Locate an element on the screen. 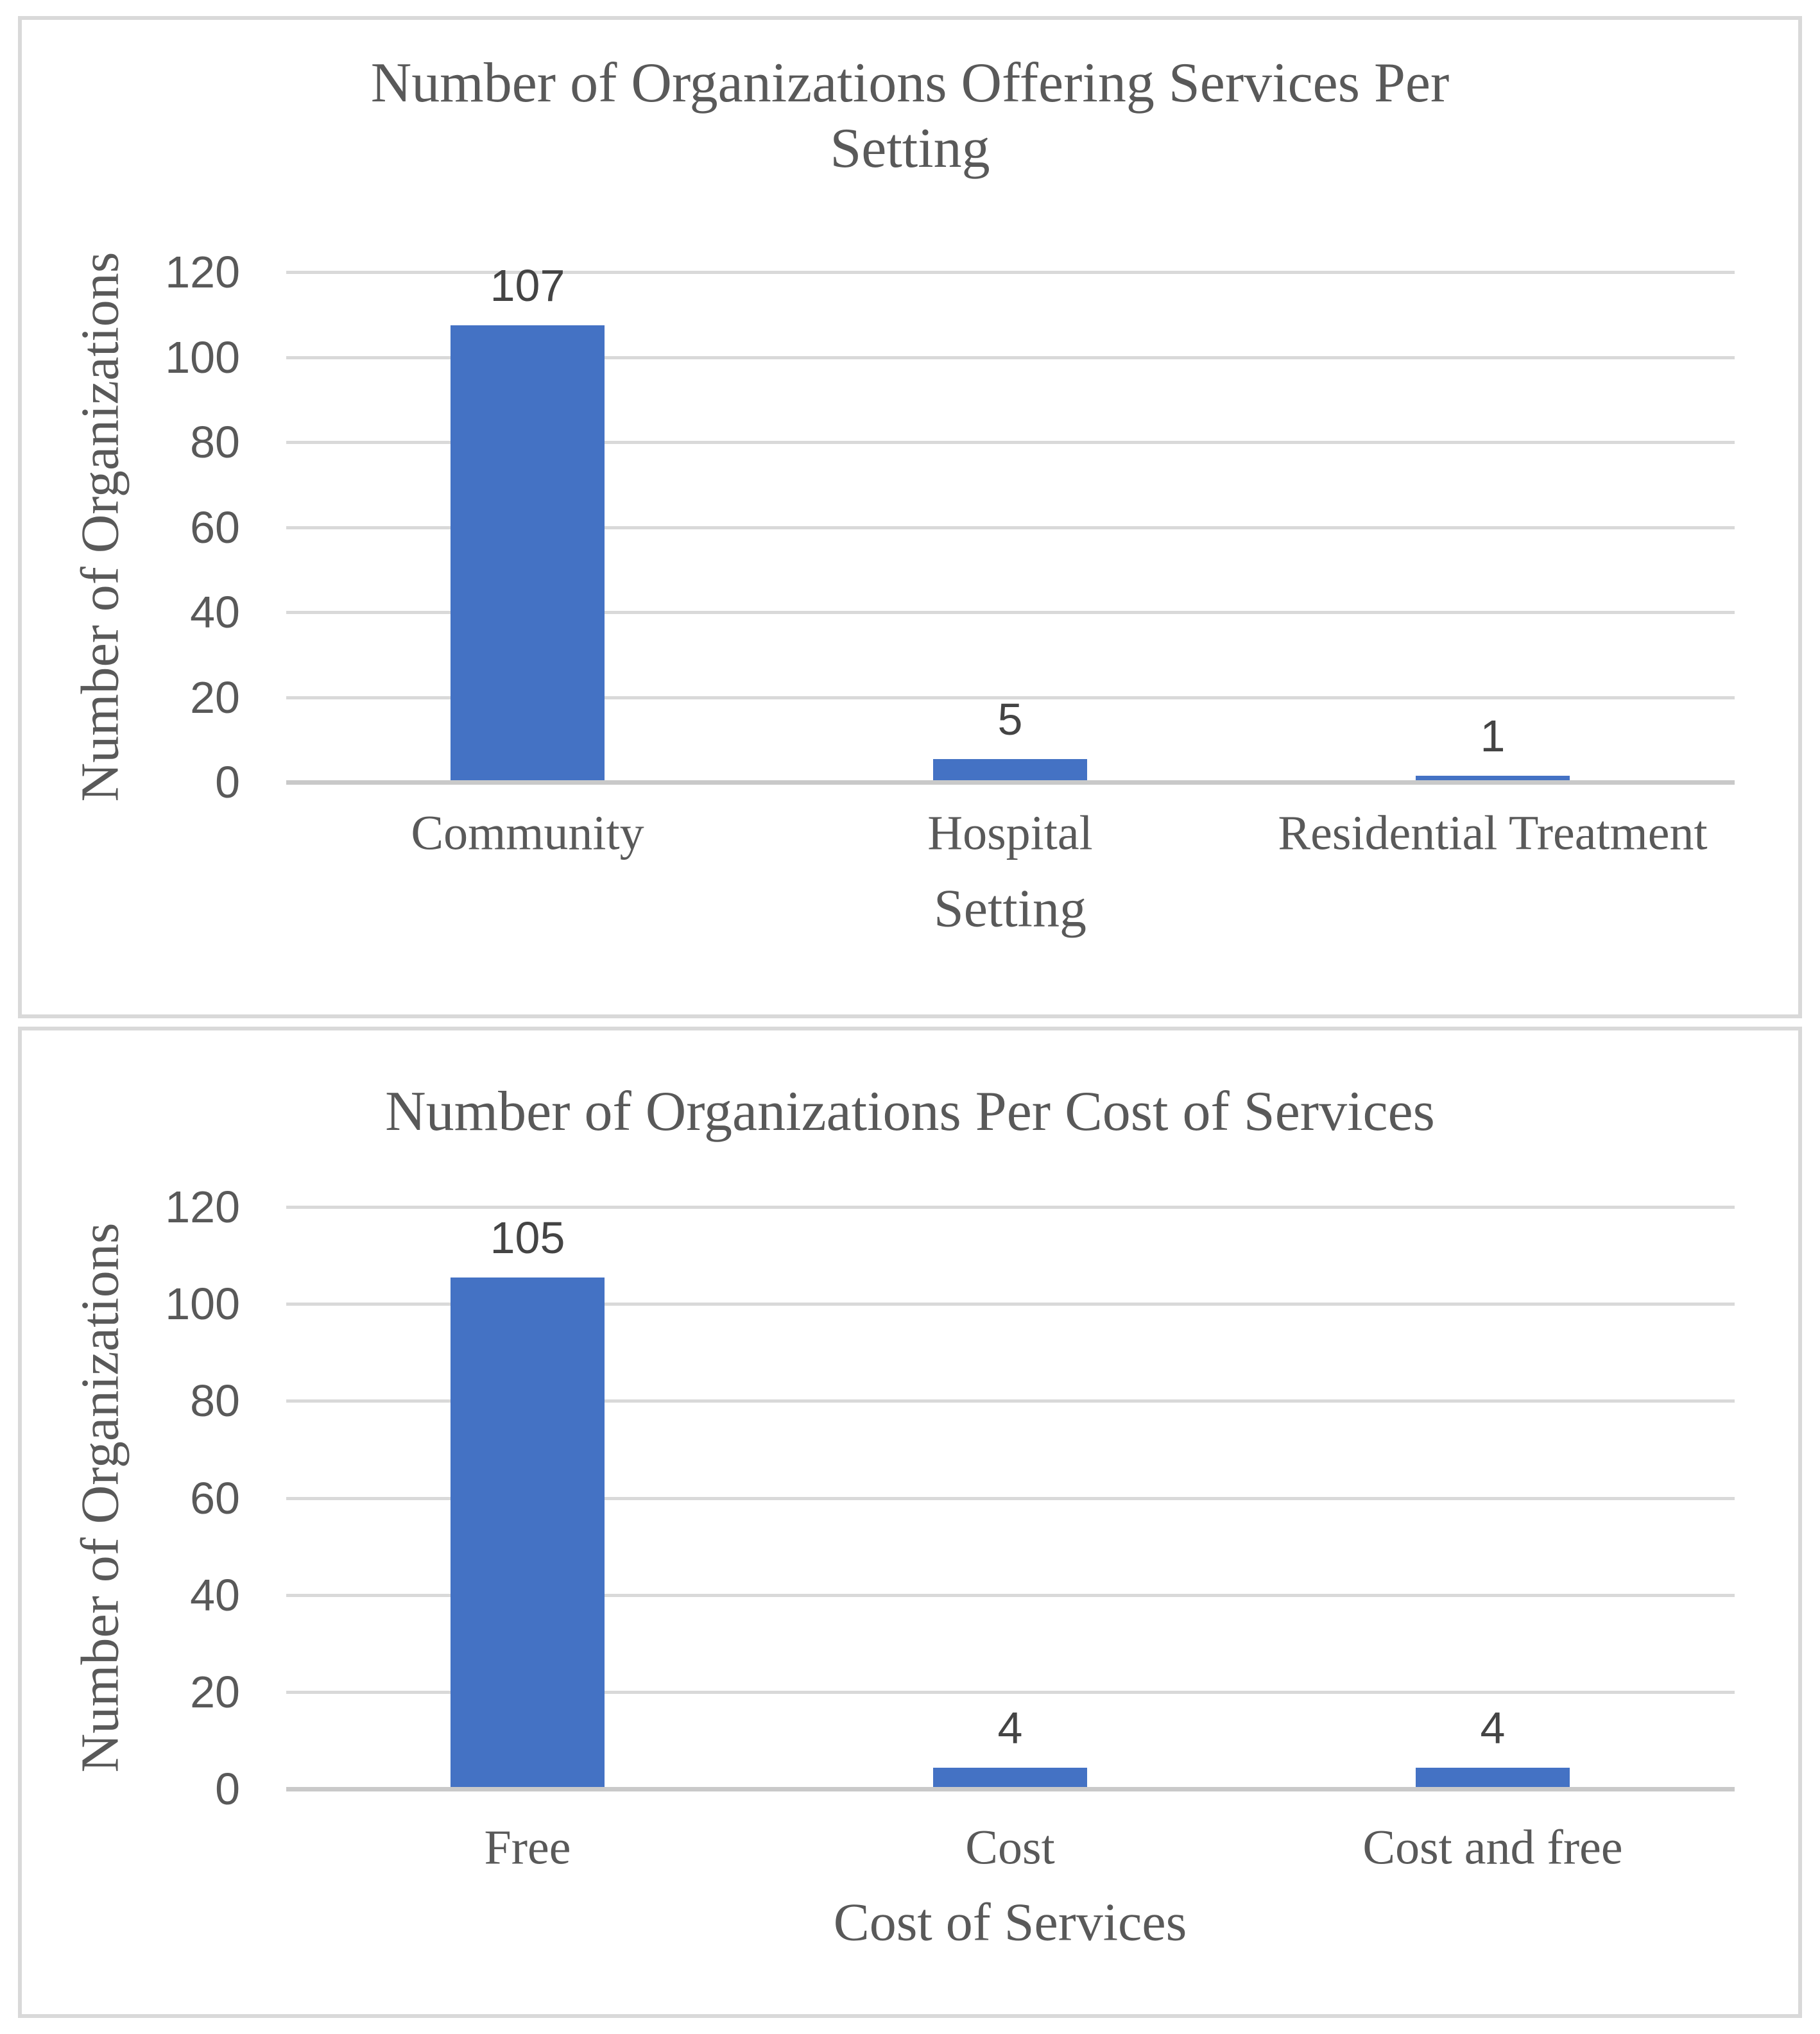 This screenshot has height=2034, width=1820. bar-value-label: 1 is located at coordinates (1493, 736).